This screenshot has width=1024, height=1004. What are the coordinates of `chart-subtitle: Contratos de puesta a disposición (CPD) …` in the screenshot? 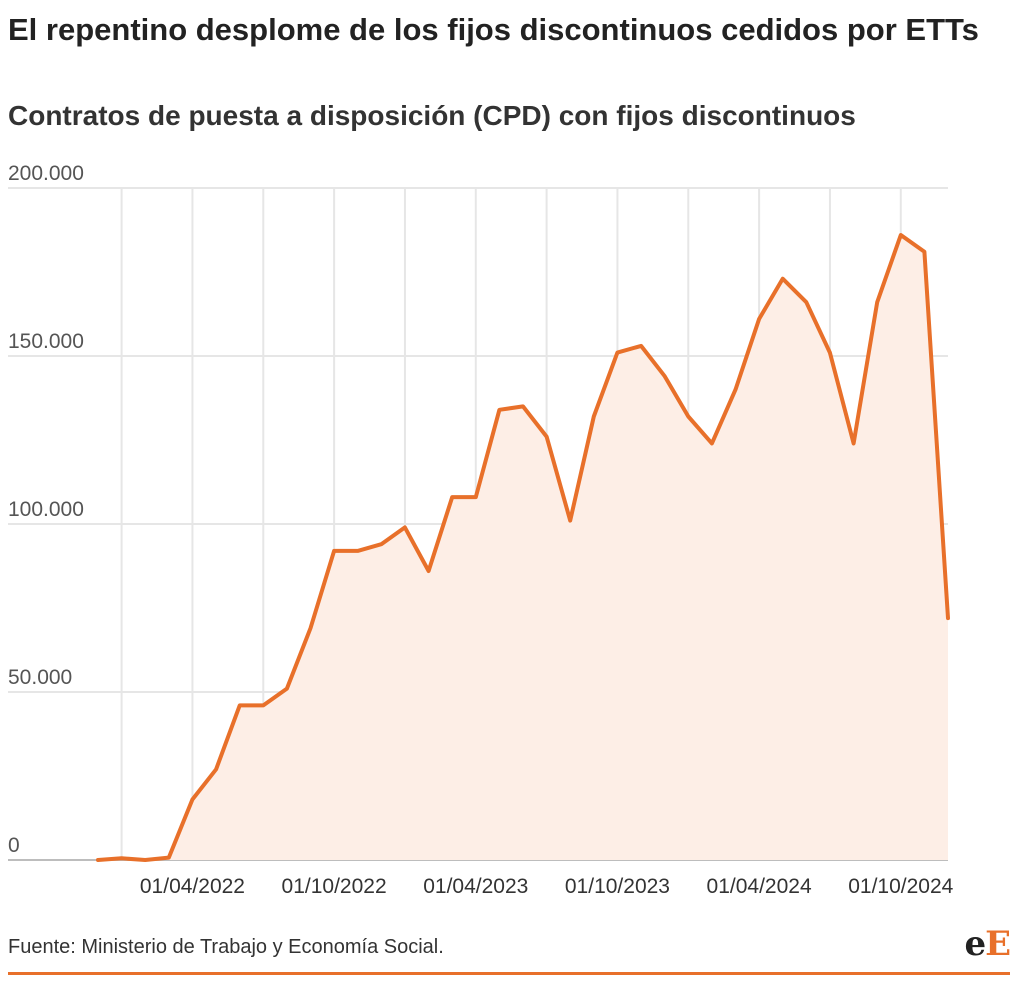 It's located at (432, 115).